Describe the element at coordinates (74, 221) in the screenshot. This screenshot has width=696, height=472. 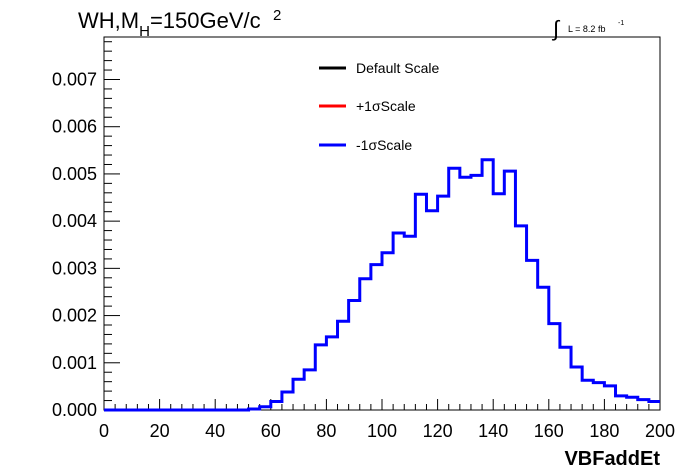
I see `y-tick-label: 0.004` at that location.